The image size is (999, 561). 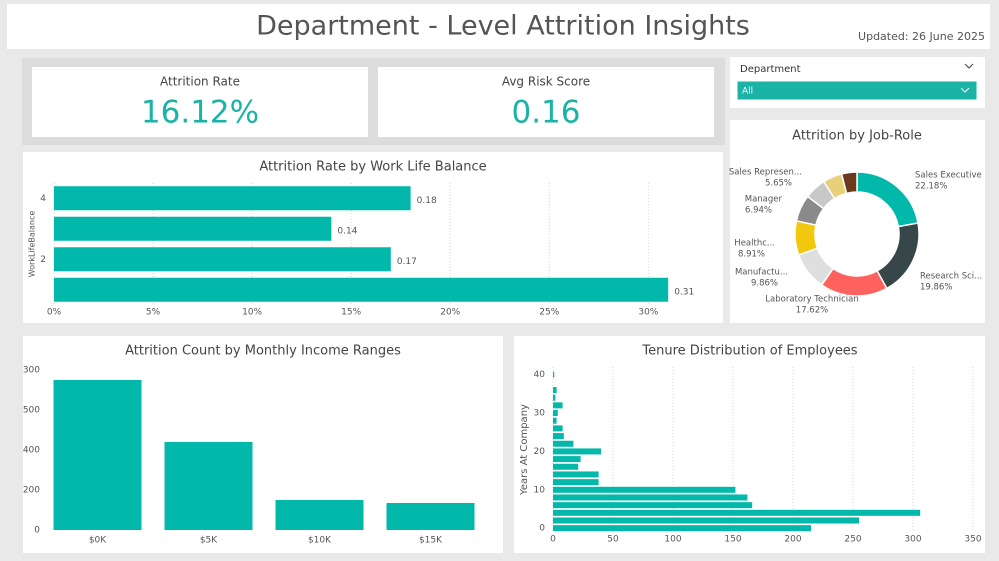 What do you see at coordinates (347, 231) in the screenshot?
I see `value-label: 0.14` at bounding box center [347, 231].